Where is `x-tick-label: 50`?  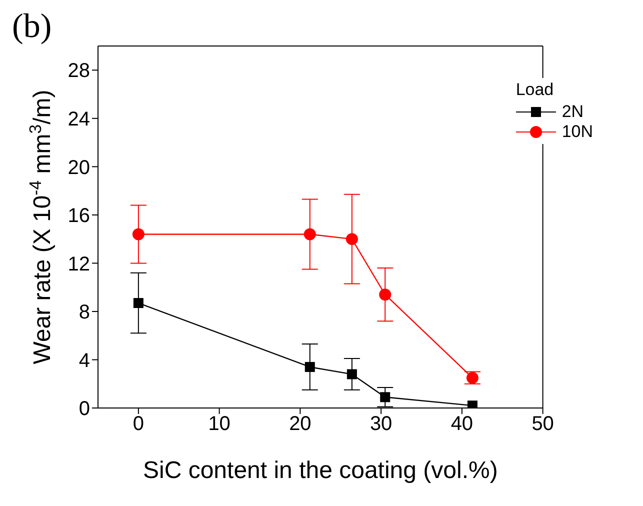
x-tick-label: 50 is located at coordinates (543, 424).